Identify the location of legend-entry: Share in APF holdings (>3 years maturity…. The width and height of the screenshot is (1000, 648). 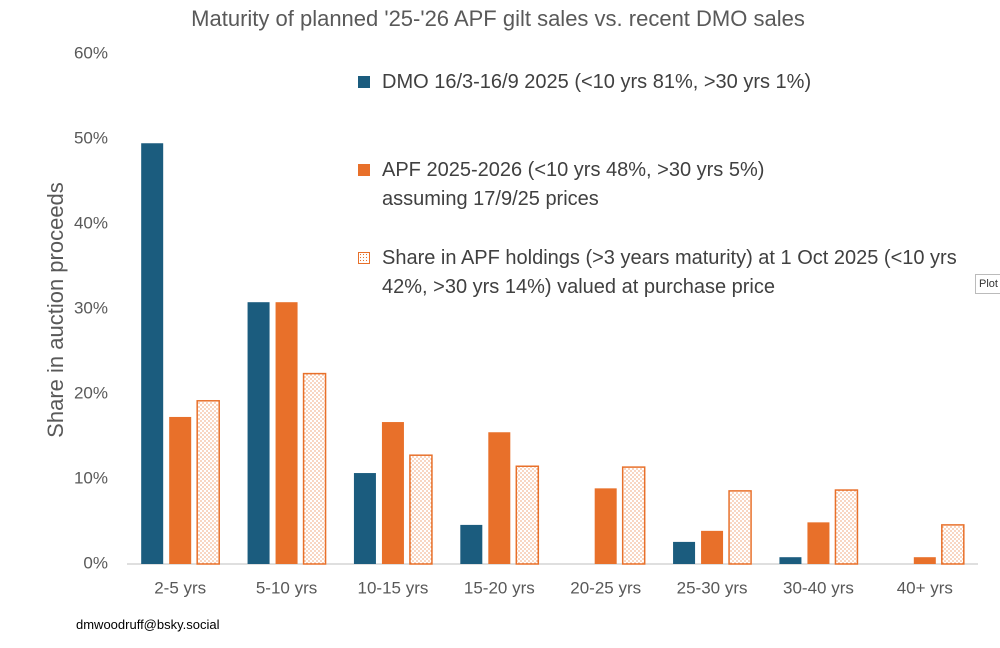
(668, 273).